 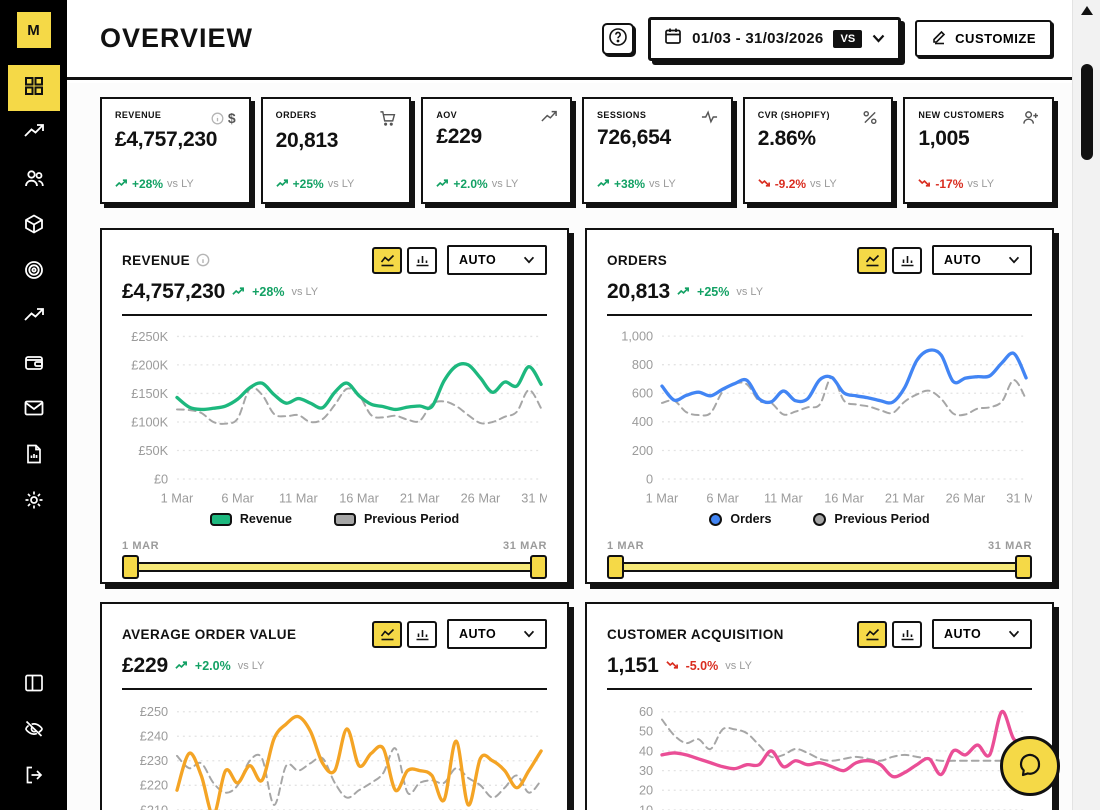 I want to click on sidebar-item-products, so click(x=34, y=226).